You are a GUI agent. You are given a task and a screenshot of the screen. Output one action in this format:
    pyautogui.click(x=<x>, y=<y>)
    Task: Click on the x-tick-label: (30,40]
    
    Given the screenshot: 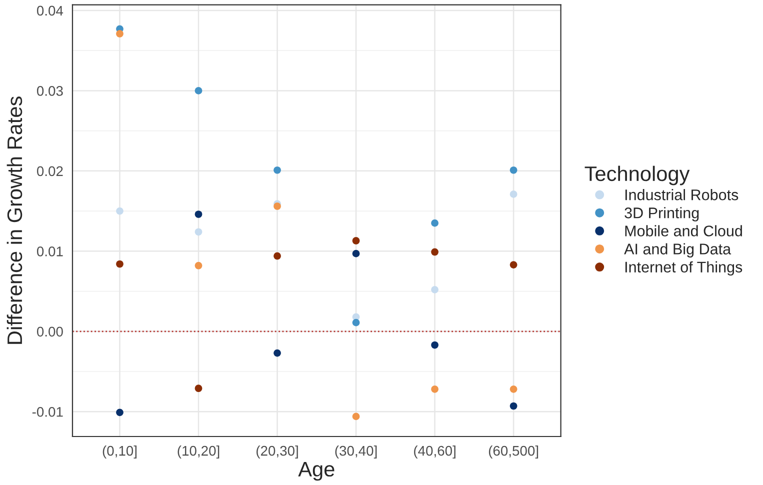 What is the action you would take?
    pyautogui.click(x=356, y=452)
    